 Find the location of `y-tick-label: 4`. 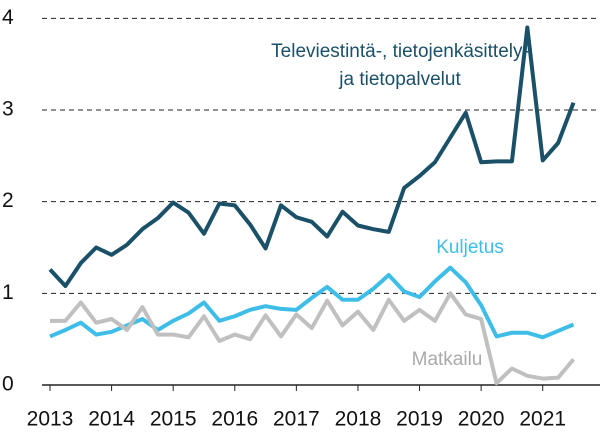

y-tick-label: 4 is located at coordinates (8, 17).